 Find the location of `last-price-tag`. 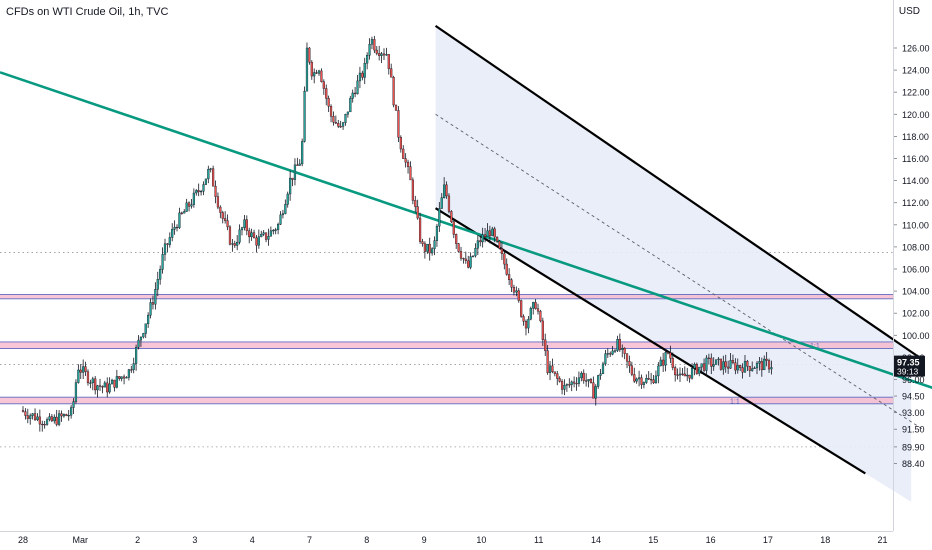

last-price-tag is located at coordinates (909, 366).